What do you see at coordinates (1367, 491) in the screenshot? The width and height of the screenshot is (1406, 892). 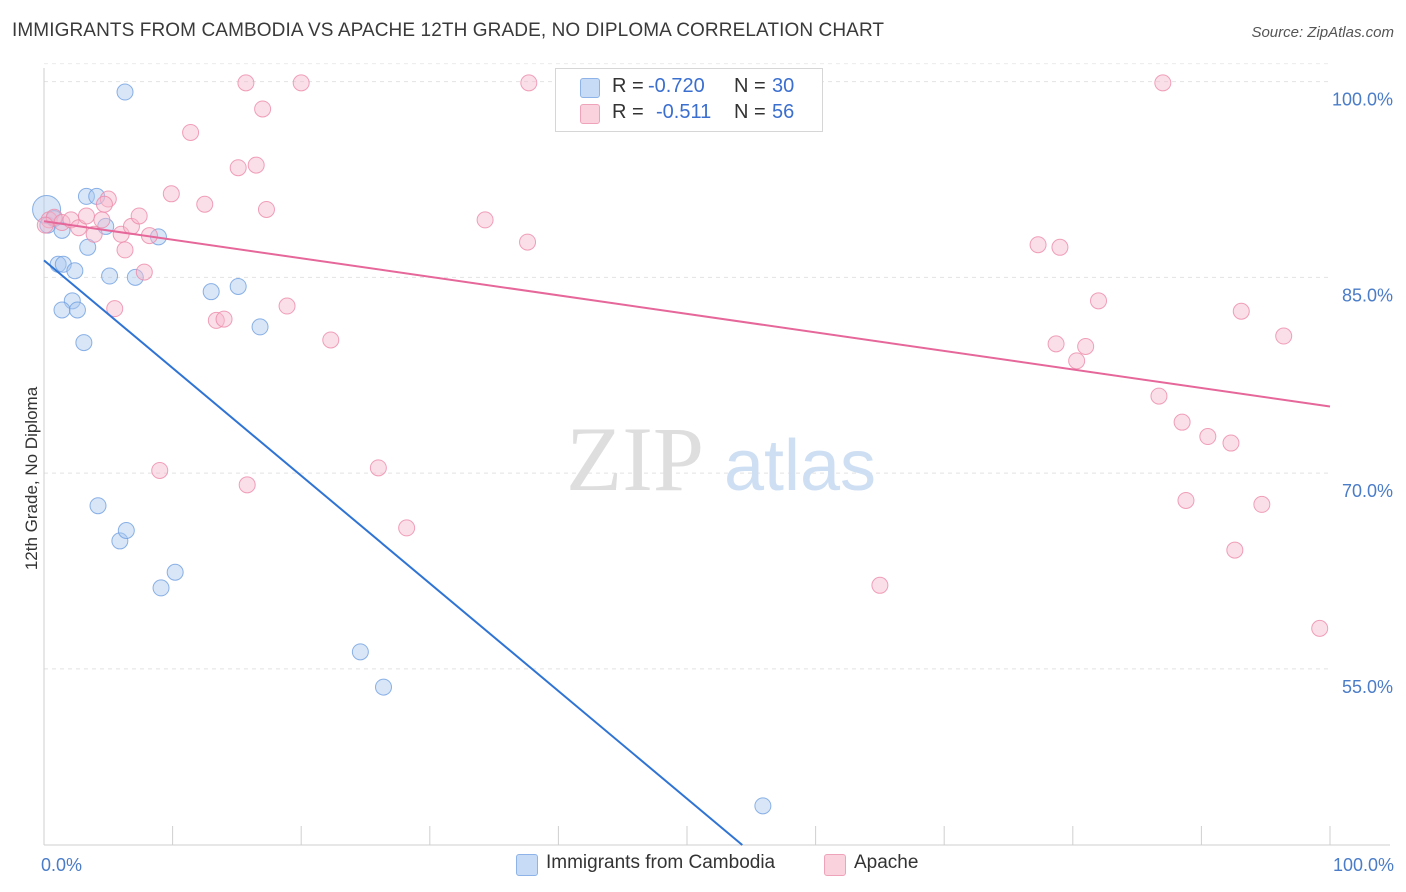 I see `y-tick-label: 70.0%` at bounding box center [1367, 491].